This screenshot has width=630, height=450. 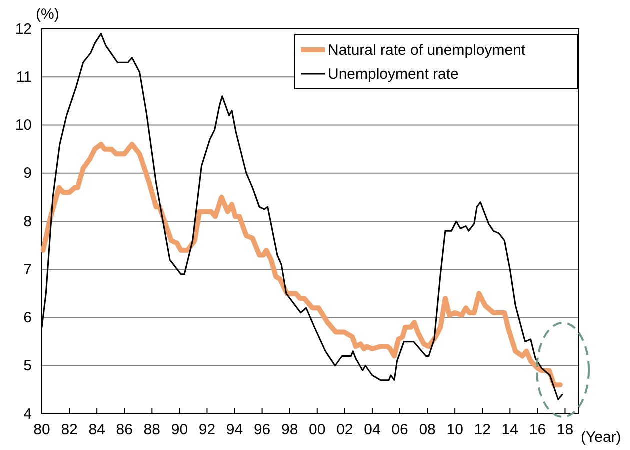 I want to click on x-tick-label: 16, so click(x=537, y=430).